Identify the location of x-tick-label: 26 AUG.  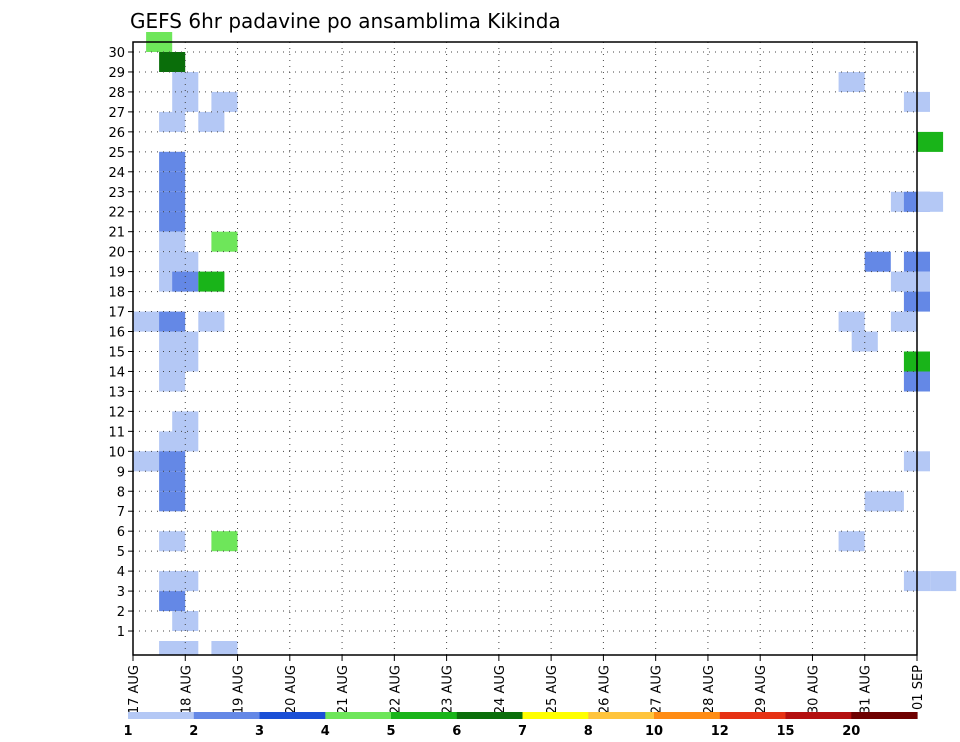
(604, 689).